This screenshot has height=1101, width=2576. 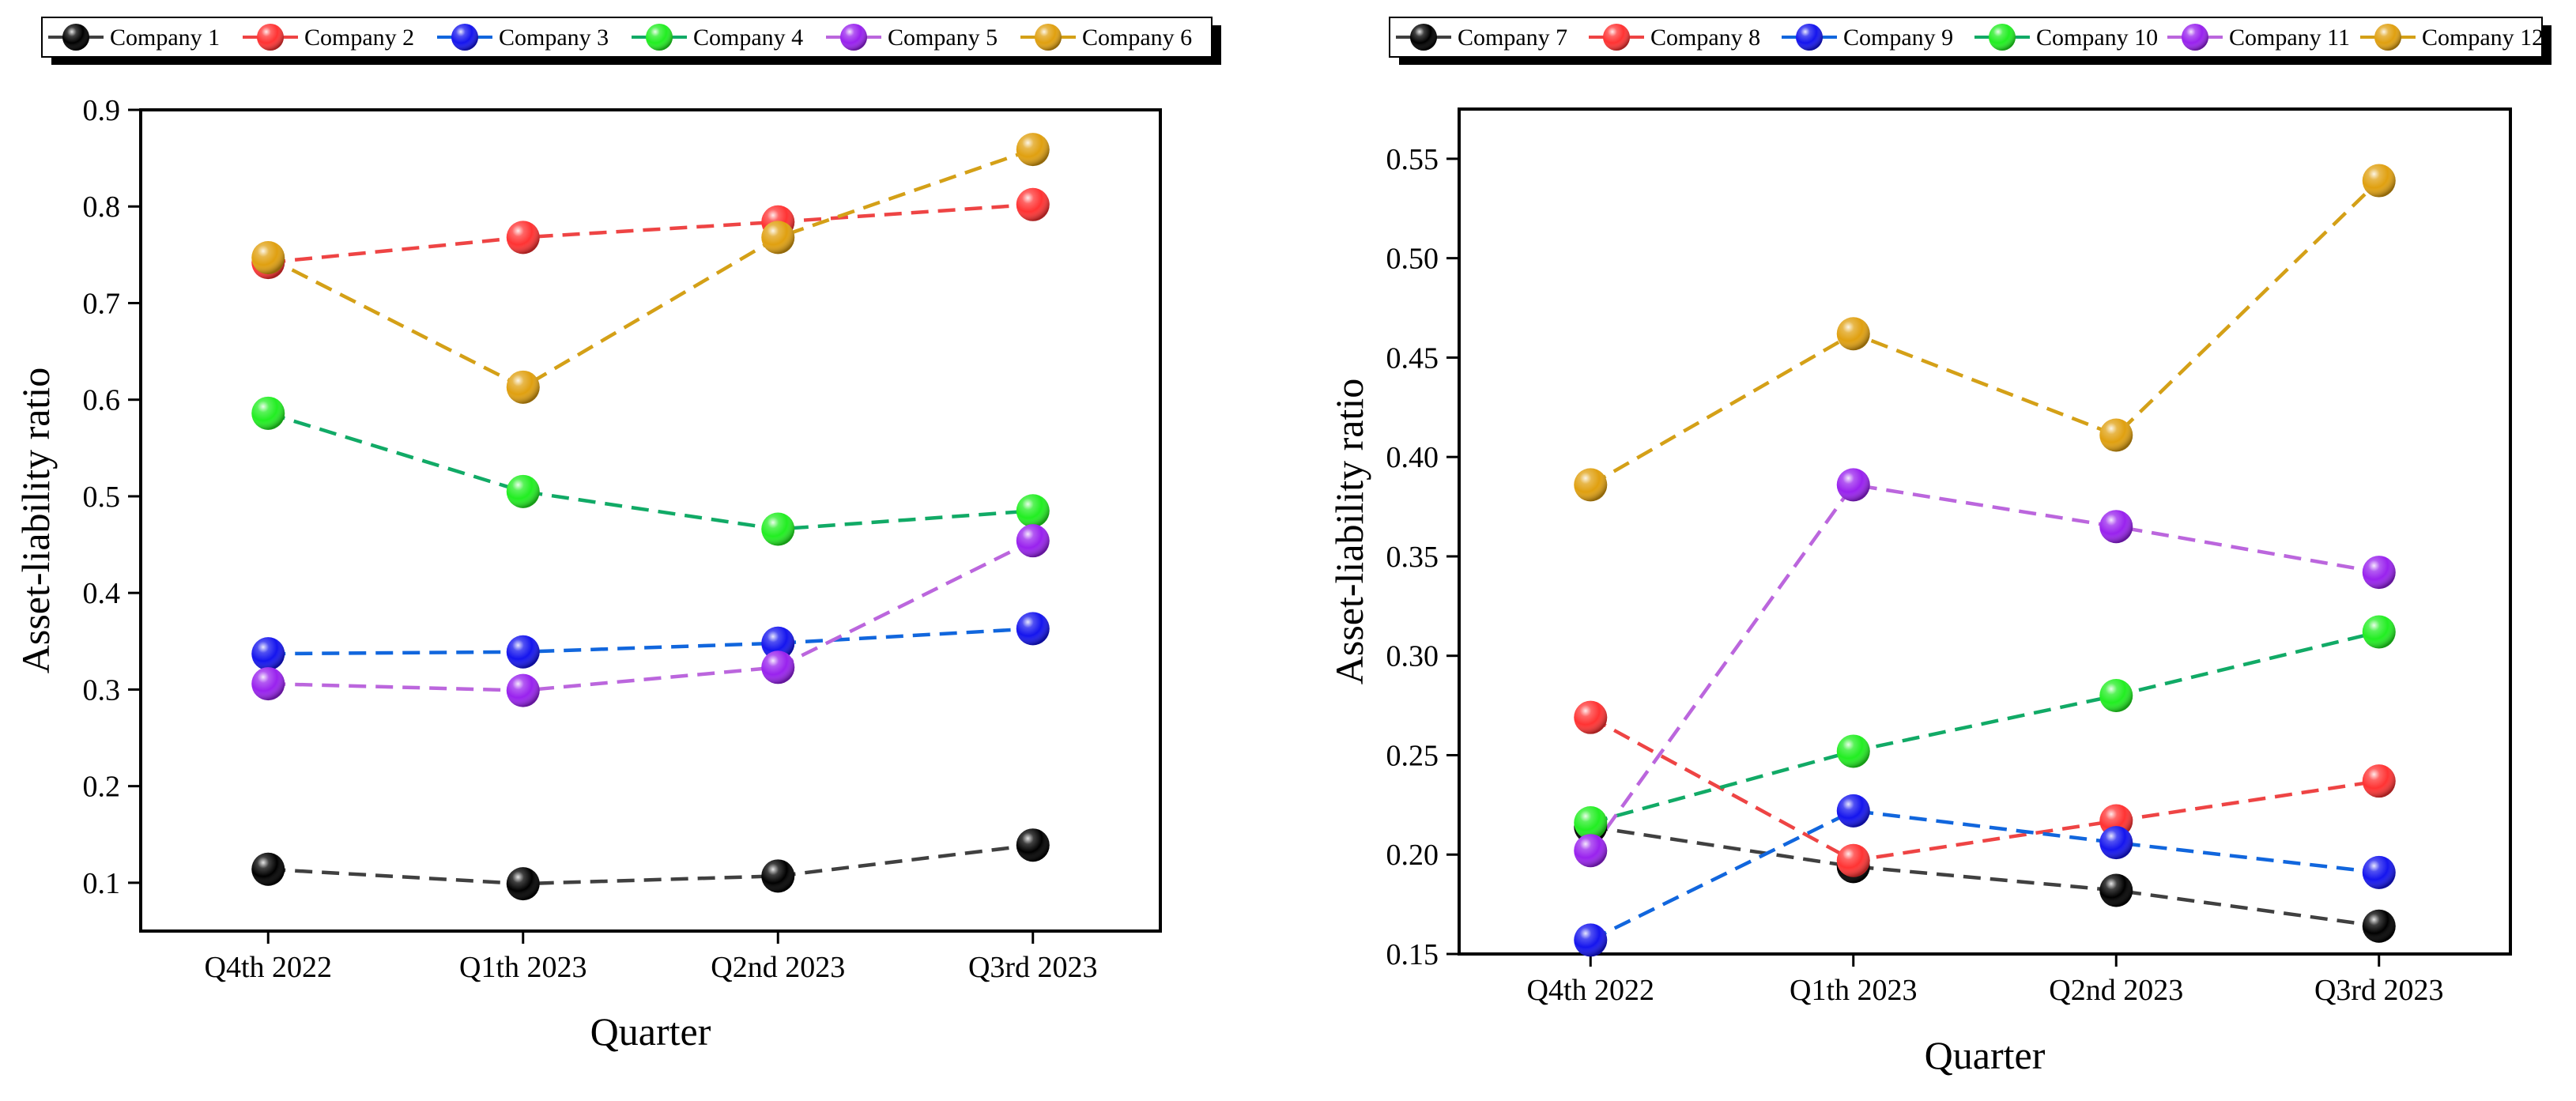 What do you see at coordinates (102, 110) in the screenshot?
I see `y-tick-label: 0.9` at bounding box center [102, 110].